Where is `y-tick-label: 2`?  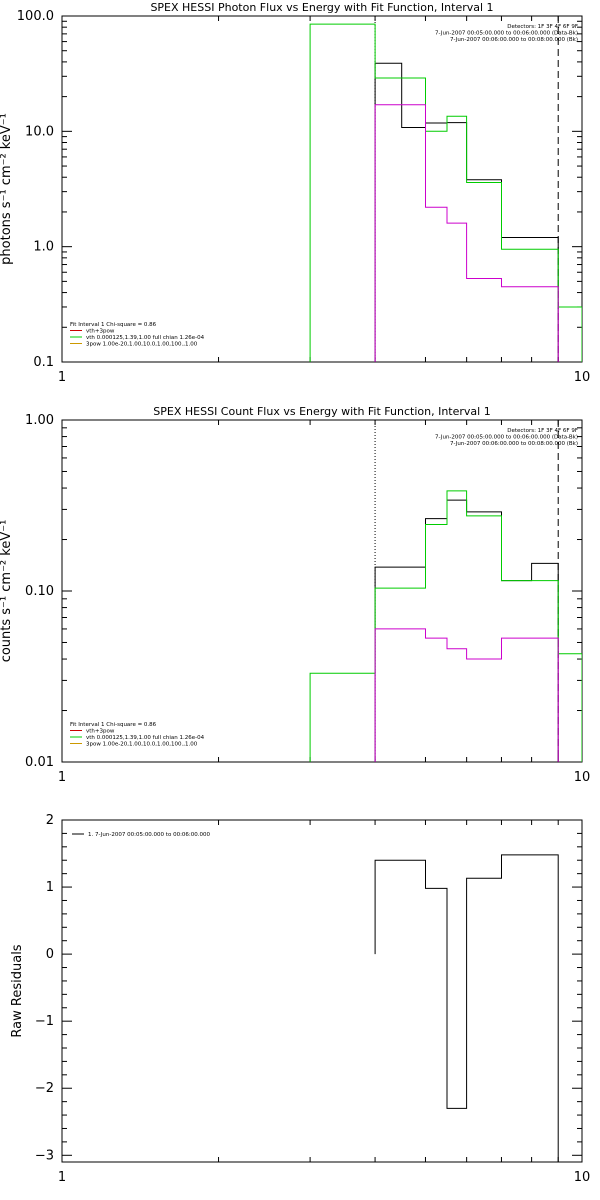 y-tick-label: 2 is located at coordinates (50, 820).